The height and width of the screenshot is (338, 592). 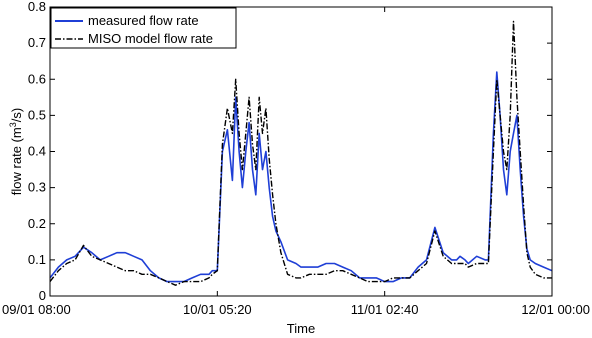 I want to click on y-axis-label-prefix: flow rate (m, so click(x=16, y=161).